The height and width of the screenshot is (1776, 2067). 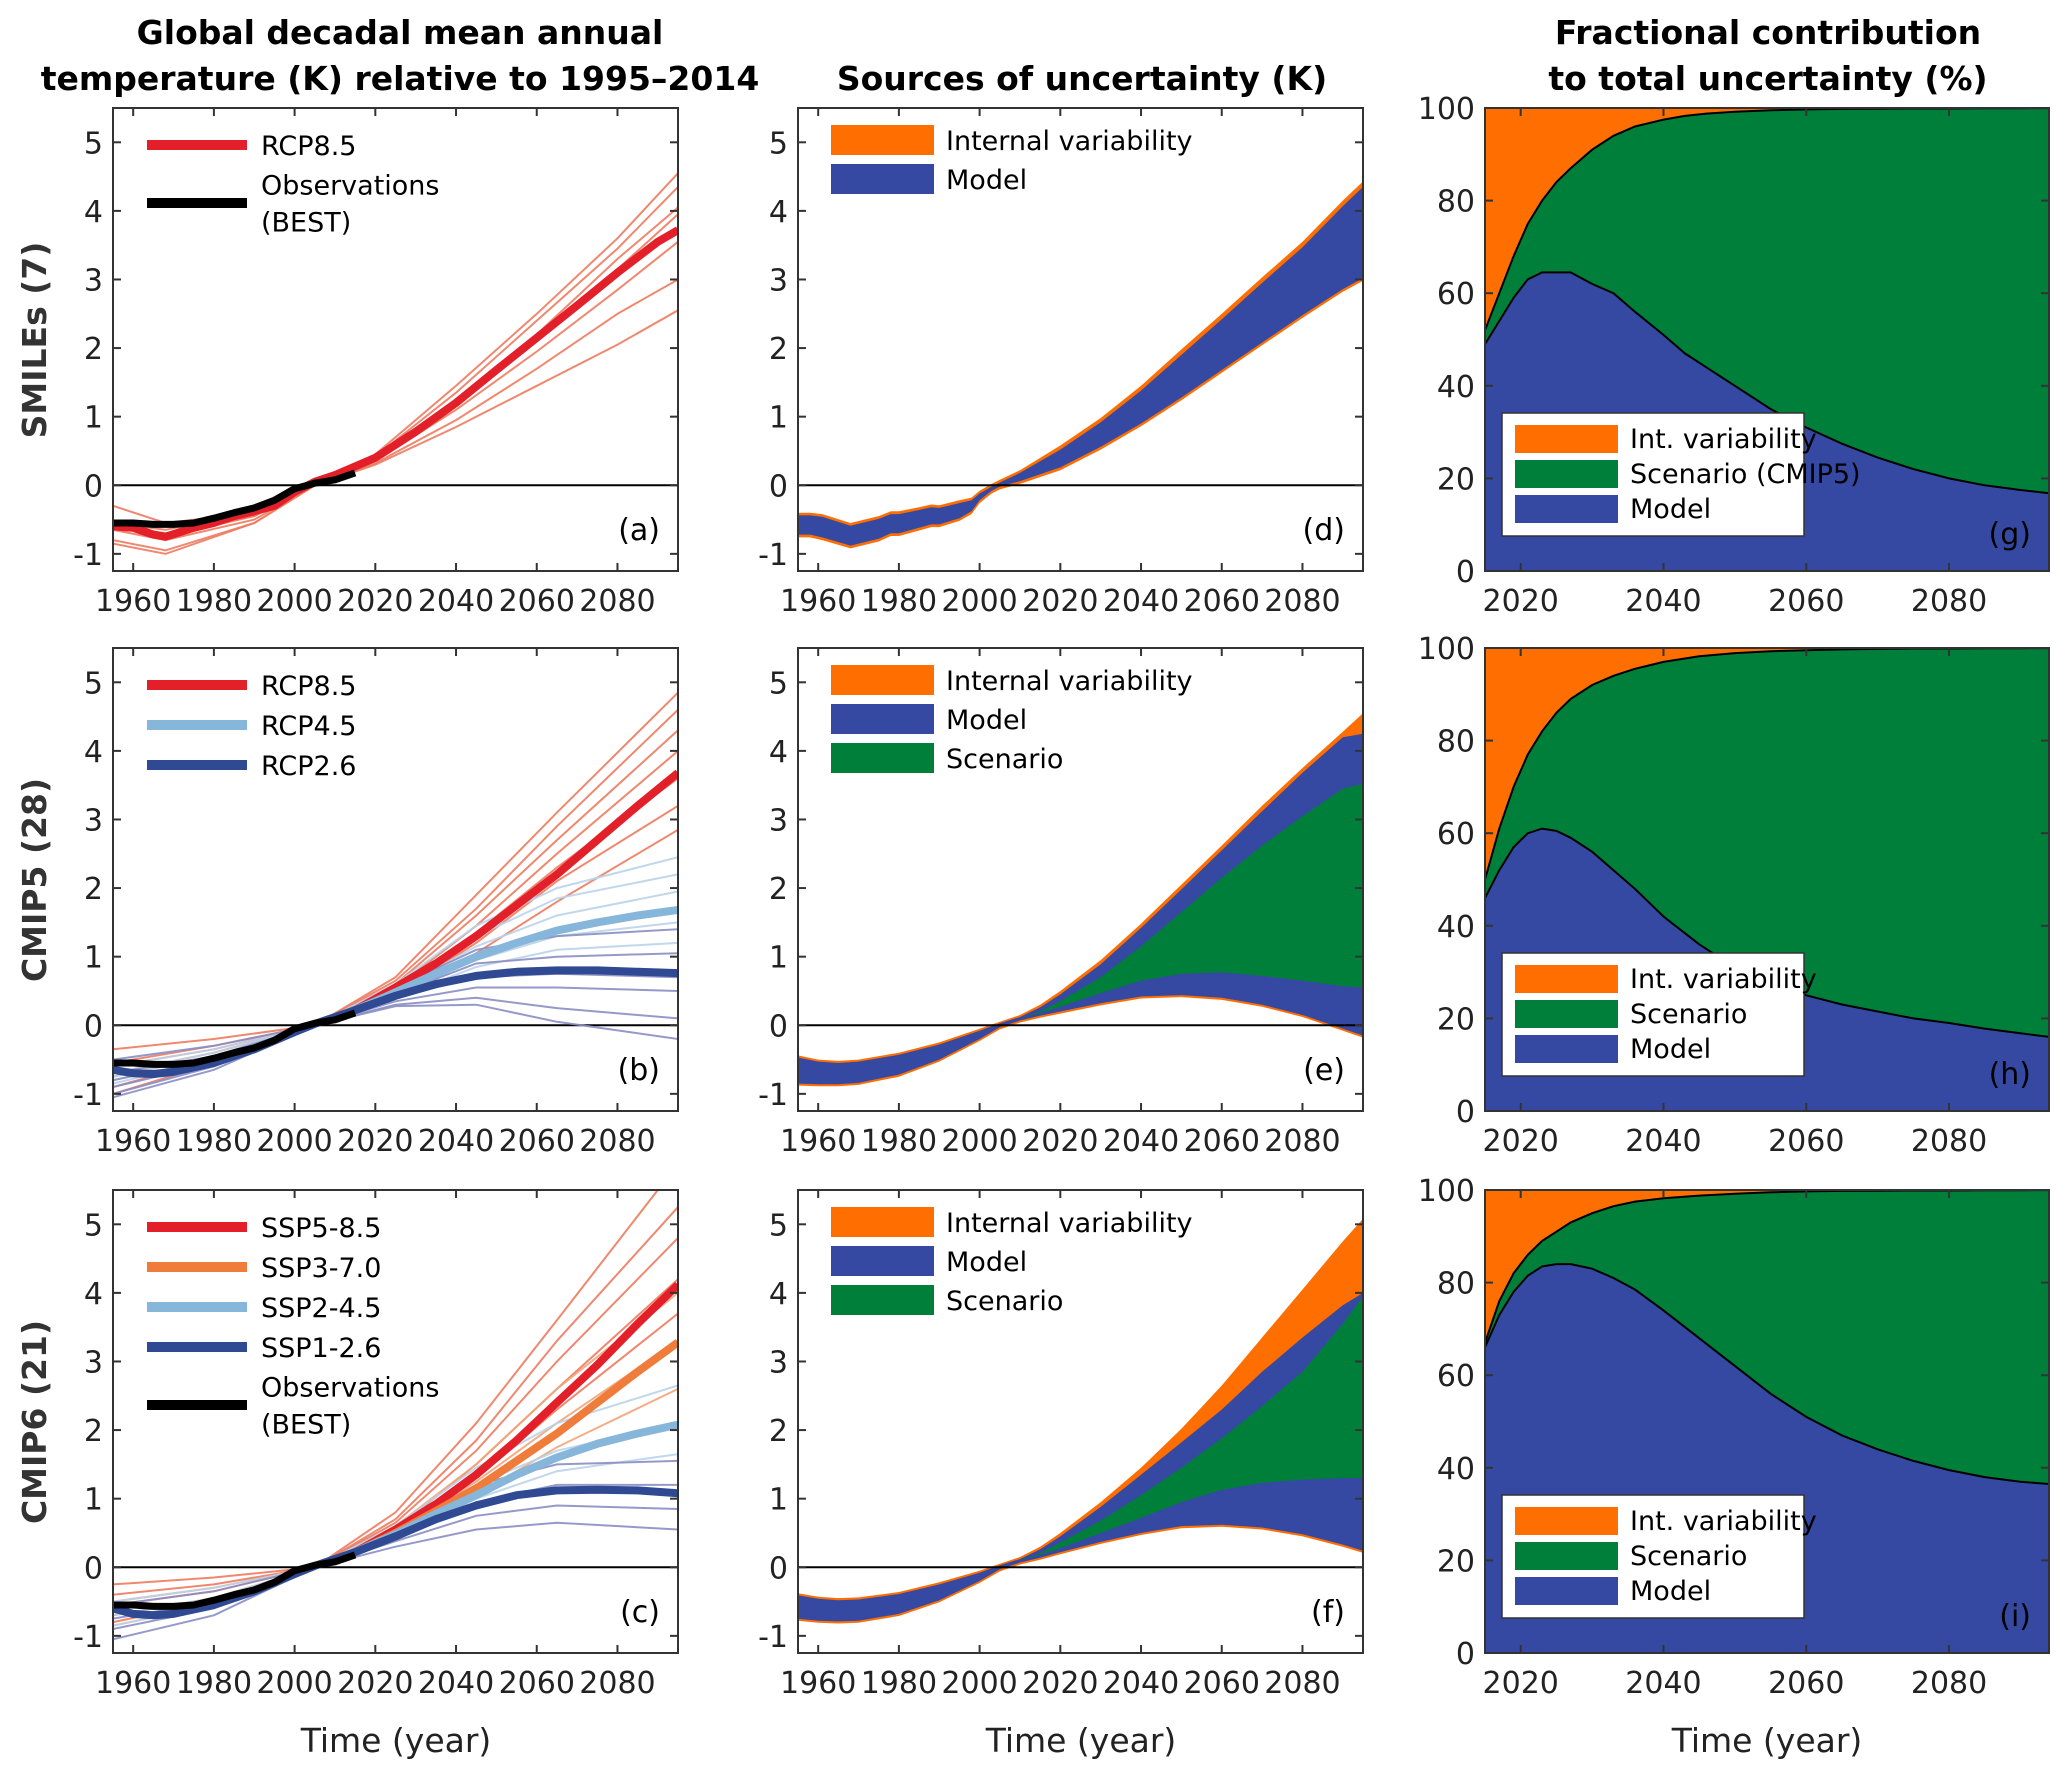 I want to click on plot-area, so click(x=1080, y=1421).